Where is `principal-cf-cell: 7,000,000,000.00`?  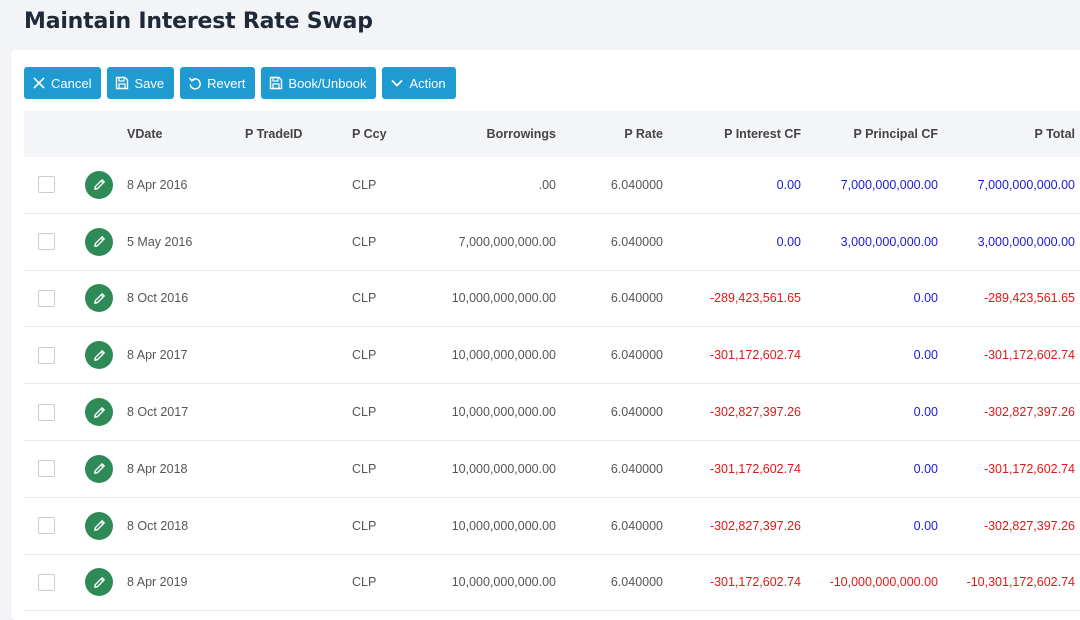
principal-cf-cell: 7,000,000,000.00 is located at coordinates (889, 184).